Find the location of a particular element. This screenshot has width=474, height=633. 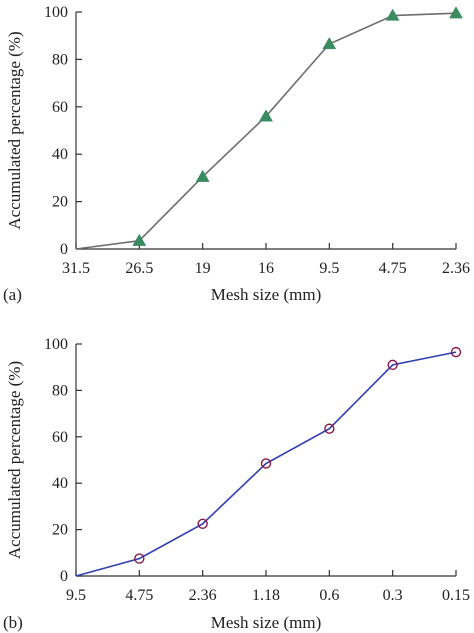

x-tick-label: 19 is located at coordinates (203, 268).